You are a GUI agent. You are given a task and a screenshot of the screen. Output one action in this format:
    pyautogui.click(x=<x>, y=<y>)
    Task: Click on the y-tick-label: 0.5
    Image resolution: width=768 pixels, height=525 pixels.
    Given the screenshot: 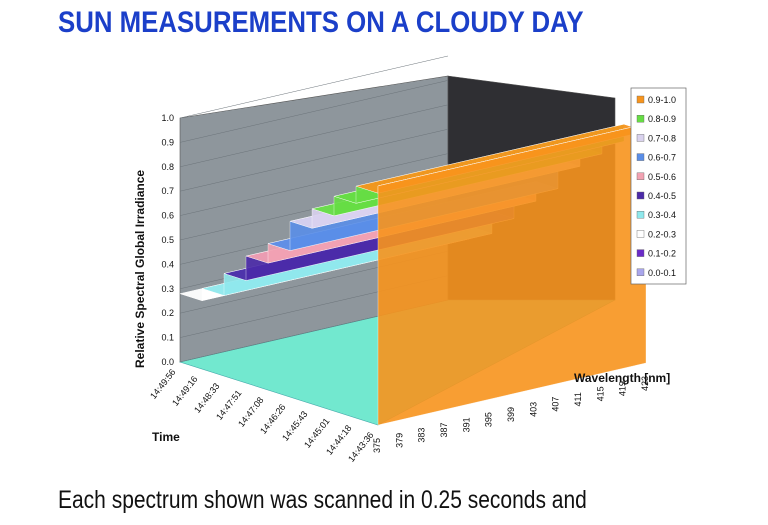 What is the action you would take?
    pyautogui.click(x=167, y=240)
    